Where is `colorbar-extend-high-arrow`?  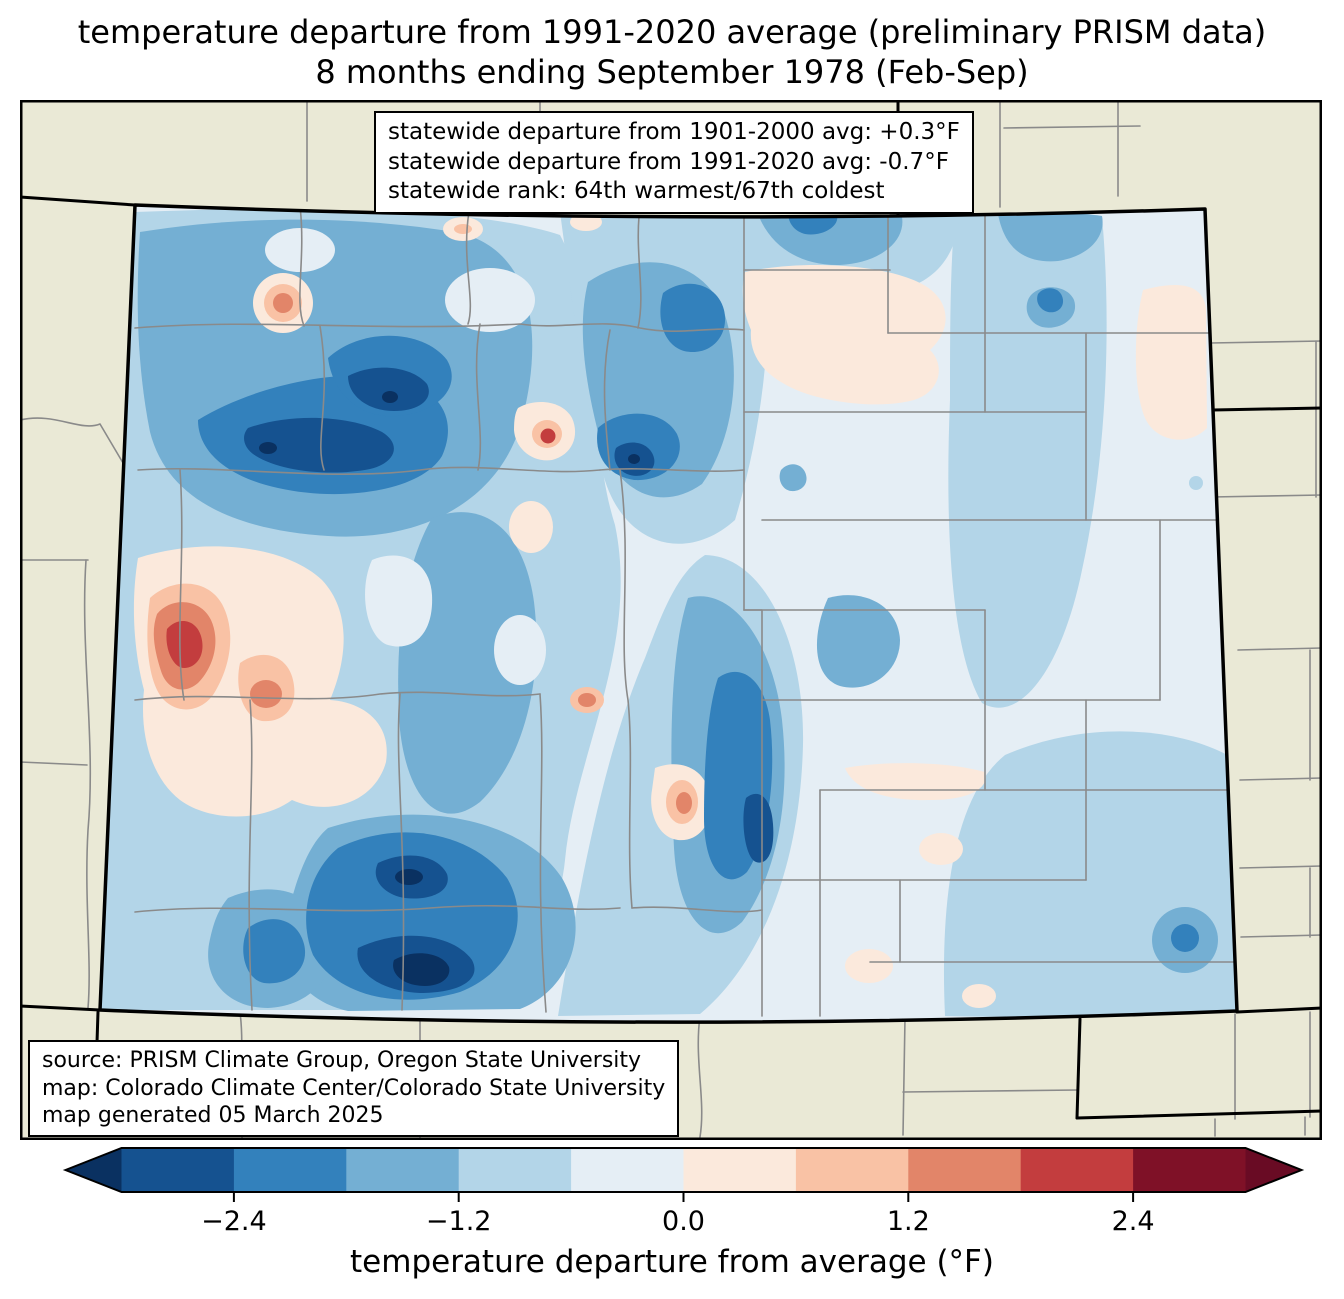
colorbar-extend-high-arrow is located at coordinates (1273, 1170).